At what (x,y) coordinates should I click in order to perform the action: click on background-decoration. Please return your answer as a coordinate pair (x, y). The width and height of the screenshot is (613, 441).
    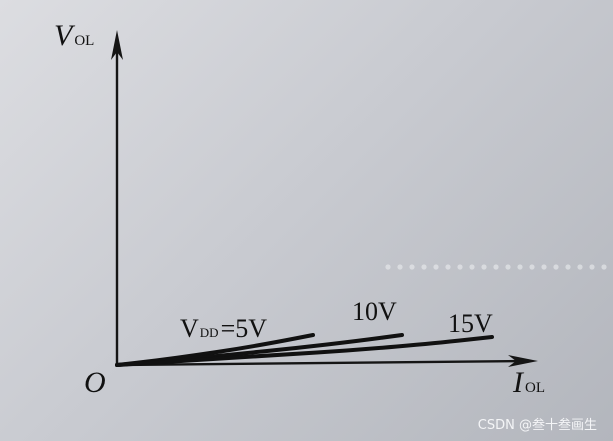
    Looking at the image, I should click on (496, 267).